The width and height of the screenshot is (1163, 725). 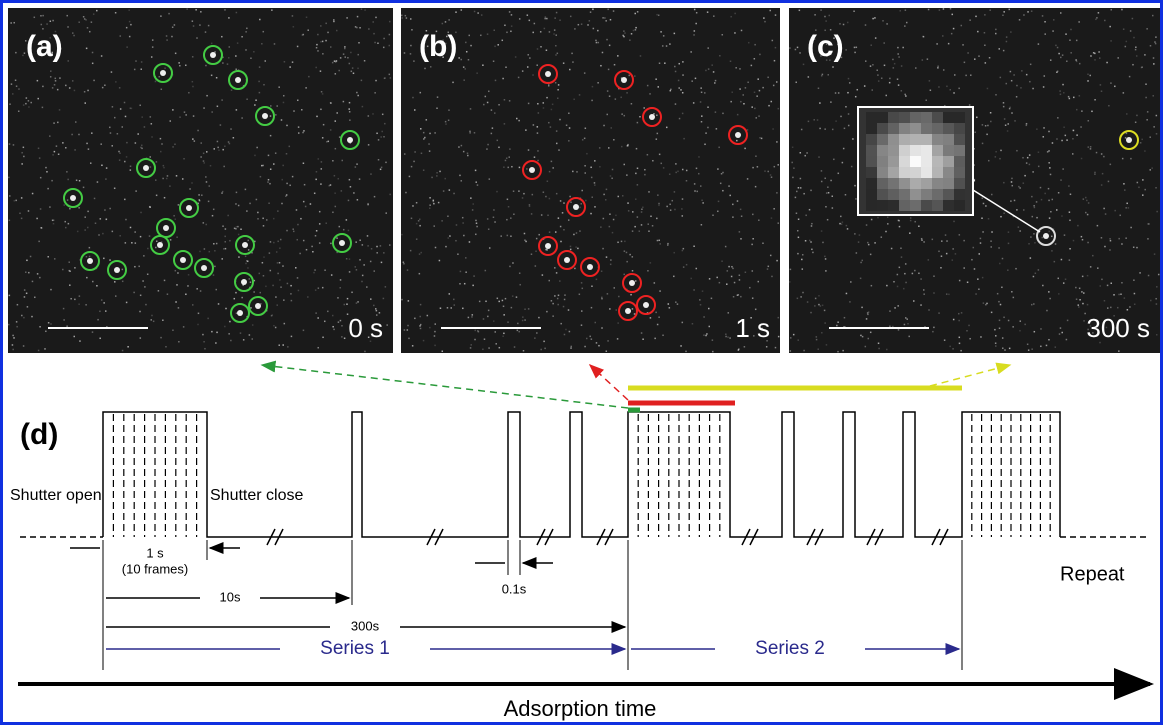 What do you see at coordinates (1006, 211) in the screenshot?
I see `inset-leader` at bounding box center [1006, 211].